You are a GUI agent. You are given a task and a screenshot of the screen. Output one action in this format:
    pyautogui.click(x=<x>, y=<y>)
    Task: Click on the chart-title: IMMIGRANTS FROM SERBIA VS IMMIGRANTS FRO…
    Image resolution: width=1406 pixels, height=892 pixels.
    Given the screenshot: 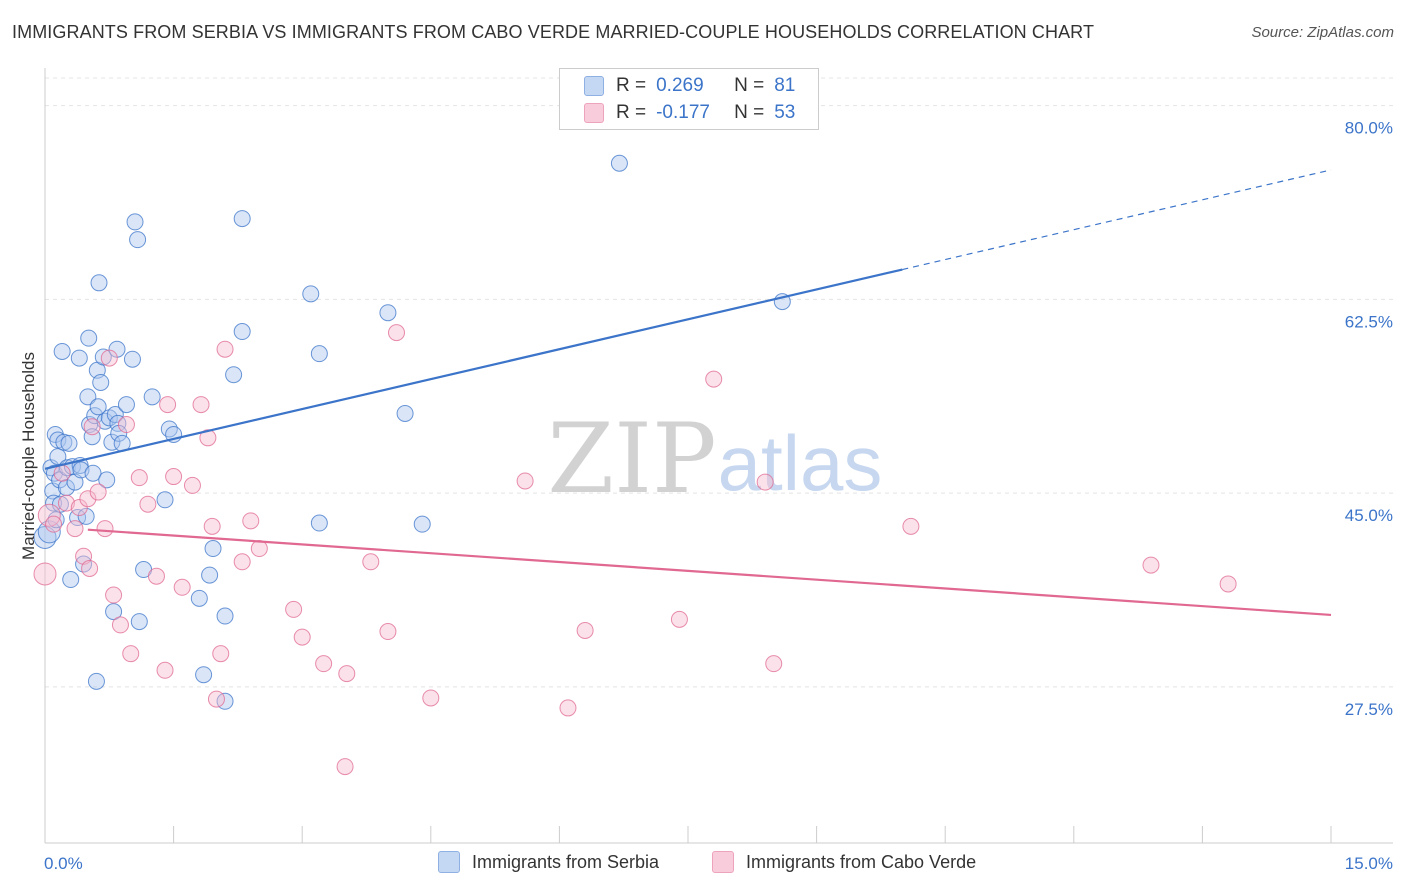 What is the action you would take?
    pyautogui.click(x=553, y=32)
    